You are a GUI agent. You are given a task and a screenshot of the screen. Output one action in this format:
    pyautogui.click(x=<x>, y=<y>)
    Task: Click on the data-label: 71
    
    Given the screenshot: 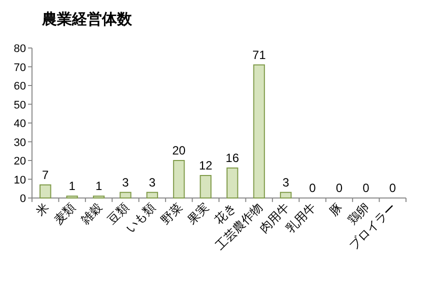 What is the action you would take?
    pyautogui.click(x=259, y=55)
    